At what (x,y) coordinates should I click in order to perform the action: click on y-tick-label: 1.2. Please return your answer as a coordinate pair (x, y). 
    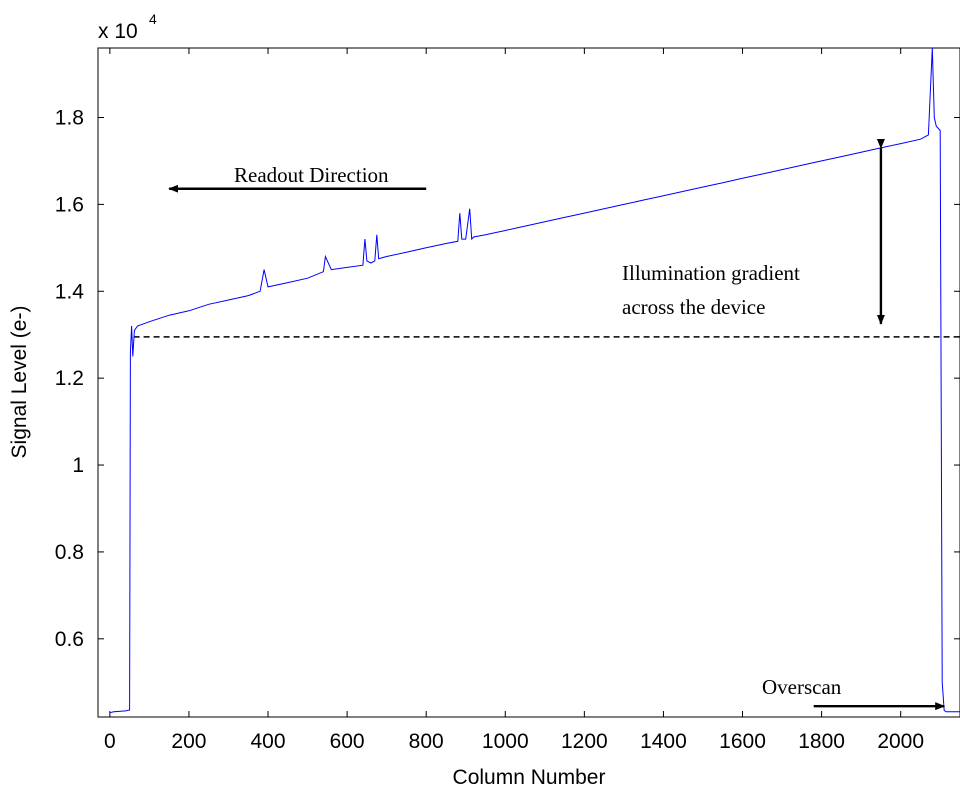
    Looking at the image, I should click on (69, 378).